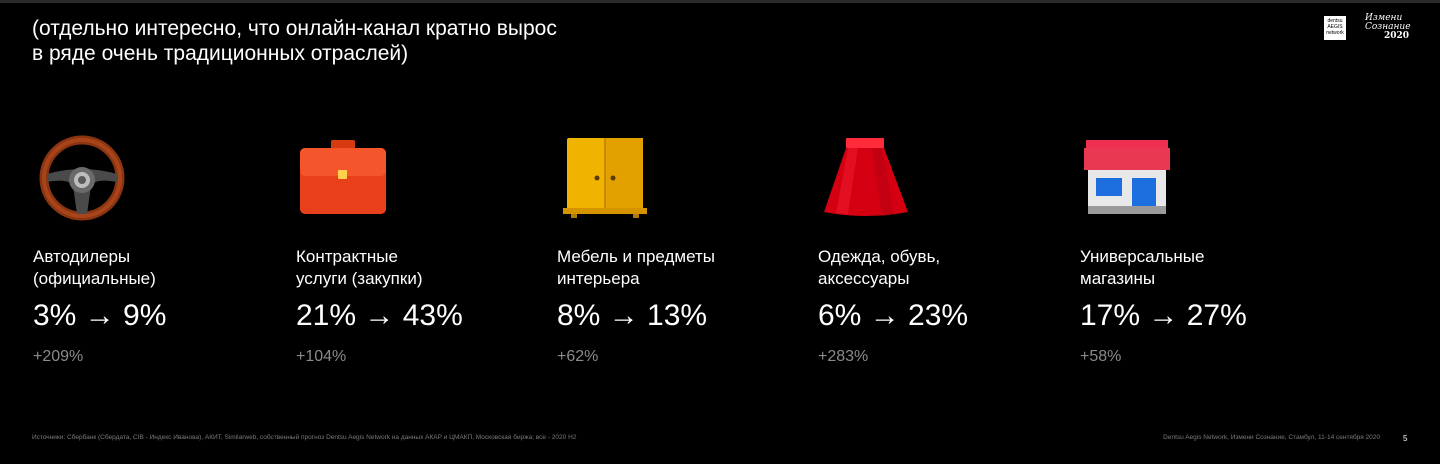 This screenshot has height=464, width=1440. I want to click on store-icon, so click(1127, 177).